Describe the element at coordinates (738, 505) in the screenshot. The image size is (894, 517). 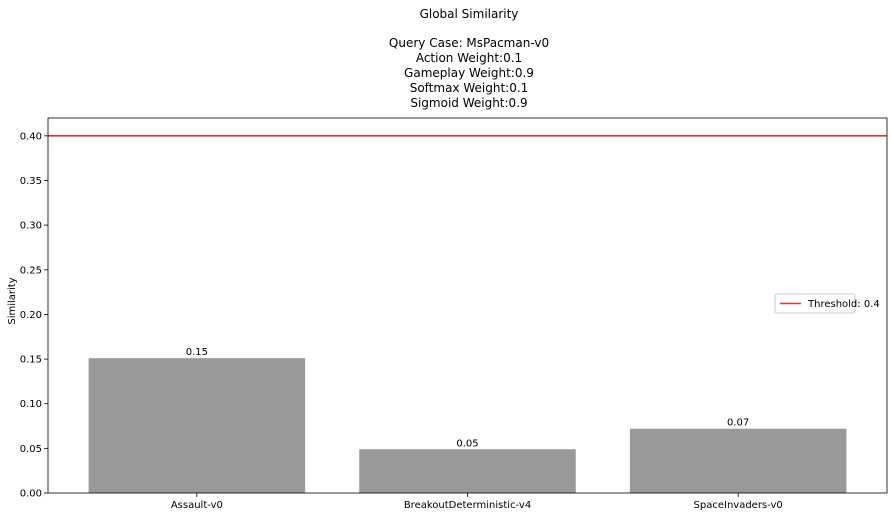
I see `x-tick-label: SpaceInvaders-v0` at that location.